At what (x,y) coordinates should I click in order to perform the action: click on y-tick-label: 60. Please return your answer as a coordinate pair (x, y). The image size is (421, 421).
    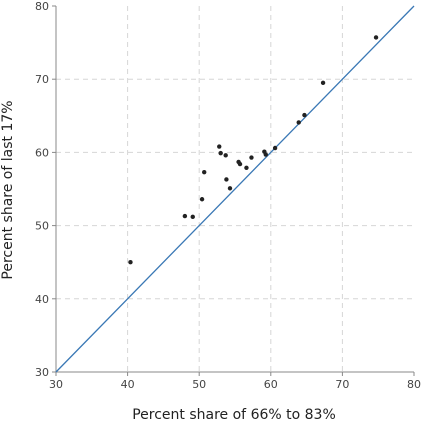
    Looking at the image, I should click on (42, 152).